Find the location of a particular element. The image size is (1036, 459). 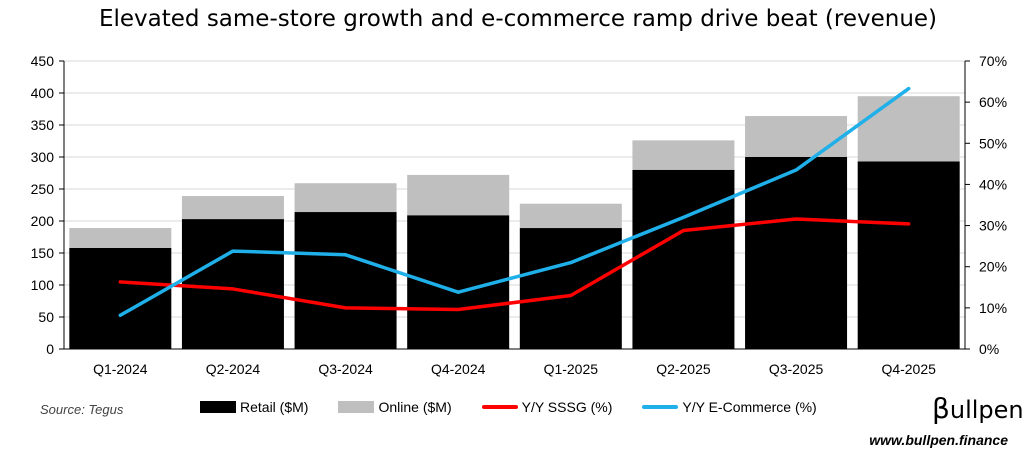

y-left-tick-label: 350 is located at coordinates (43, 125).